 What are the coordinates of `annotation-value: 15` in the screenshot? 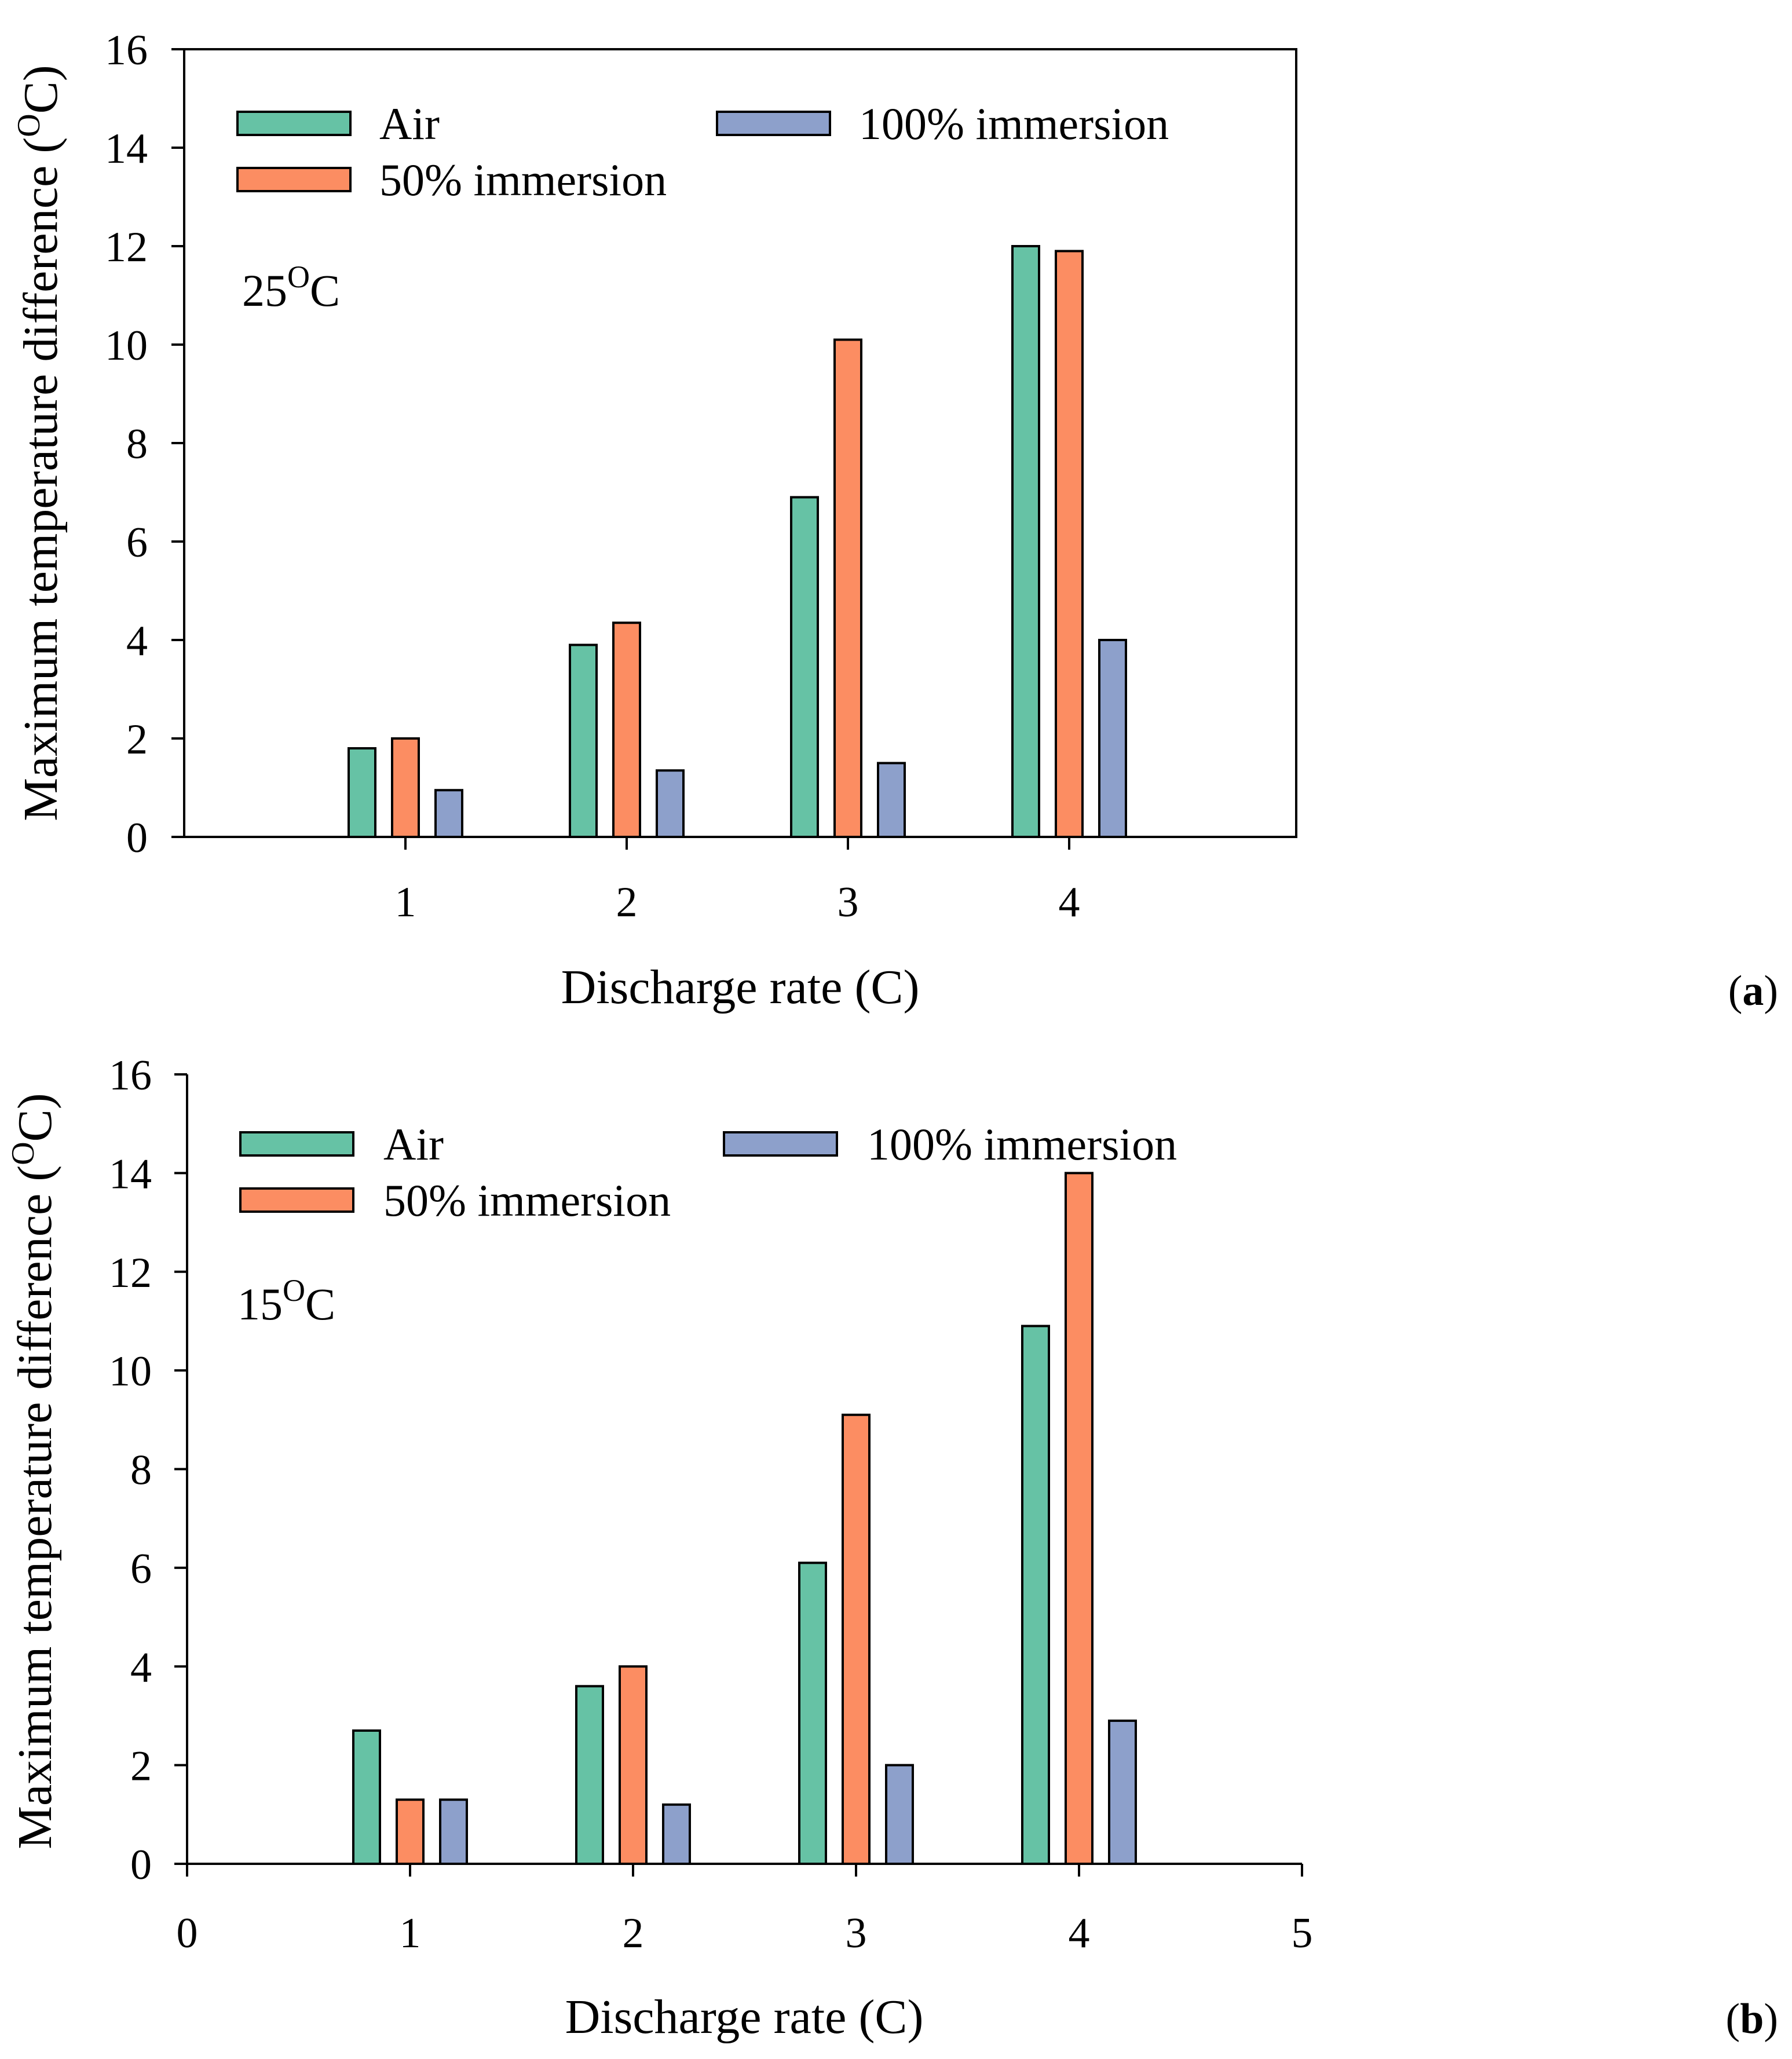 It's located at (260, 1304).